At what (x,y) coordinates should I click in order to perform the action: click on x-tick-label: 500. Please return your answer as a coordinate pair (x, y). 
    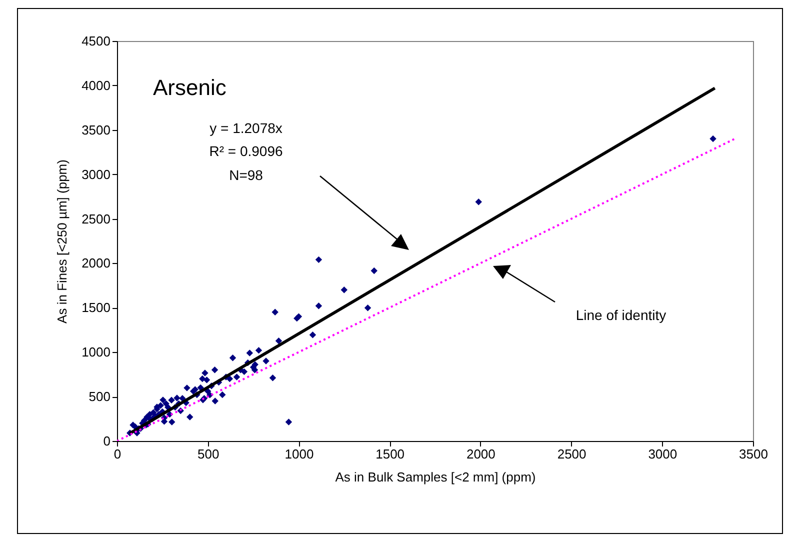
    Looking at the image, I should click on (209, 454).